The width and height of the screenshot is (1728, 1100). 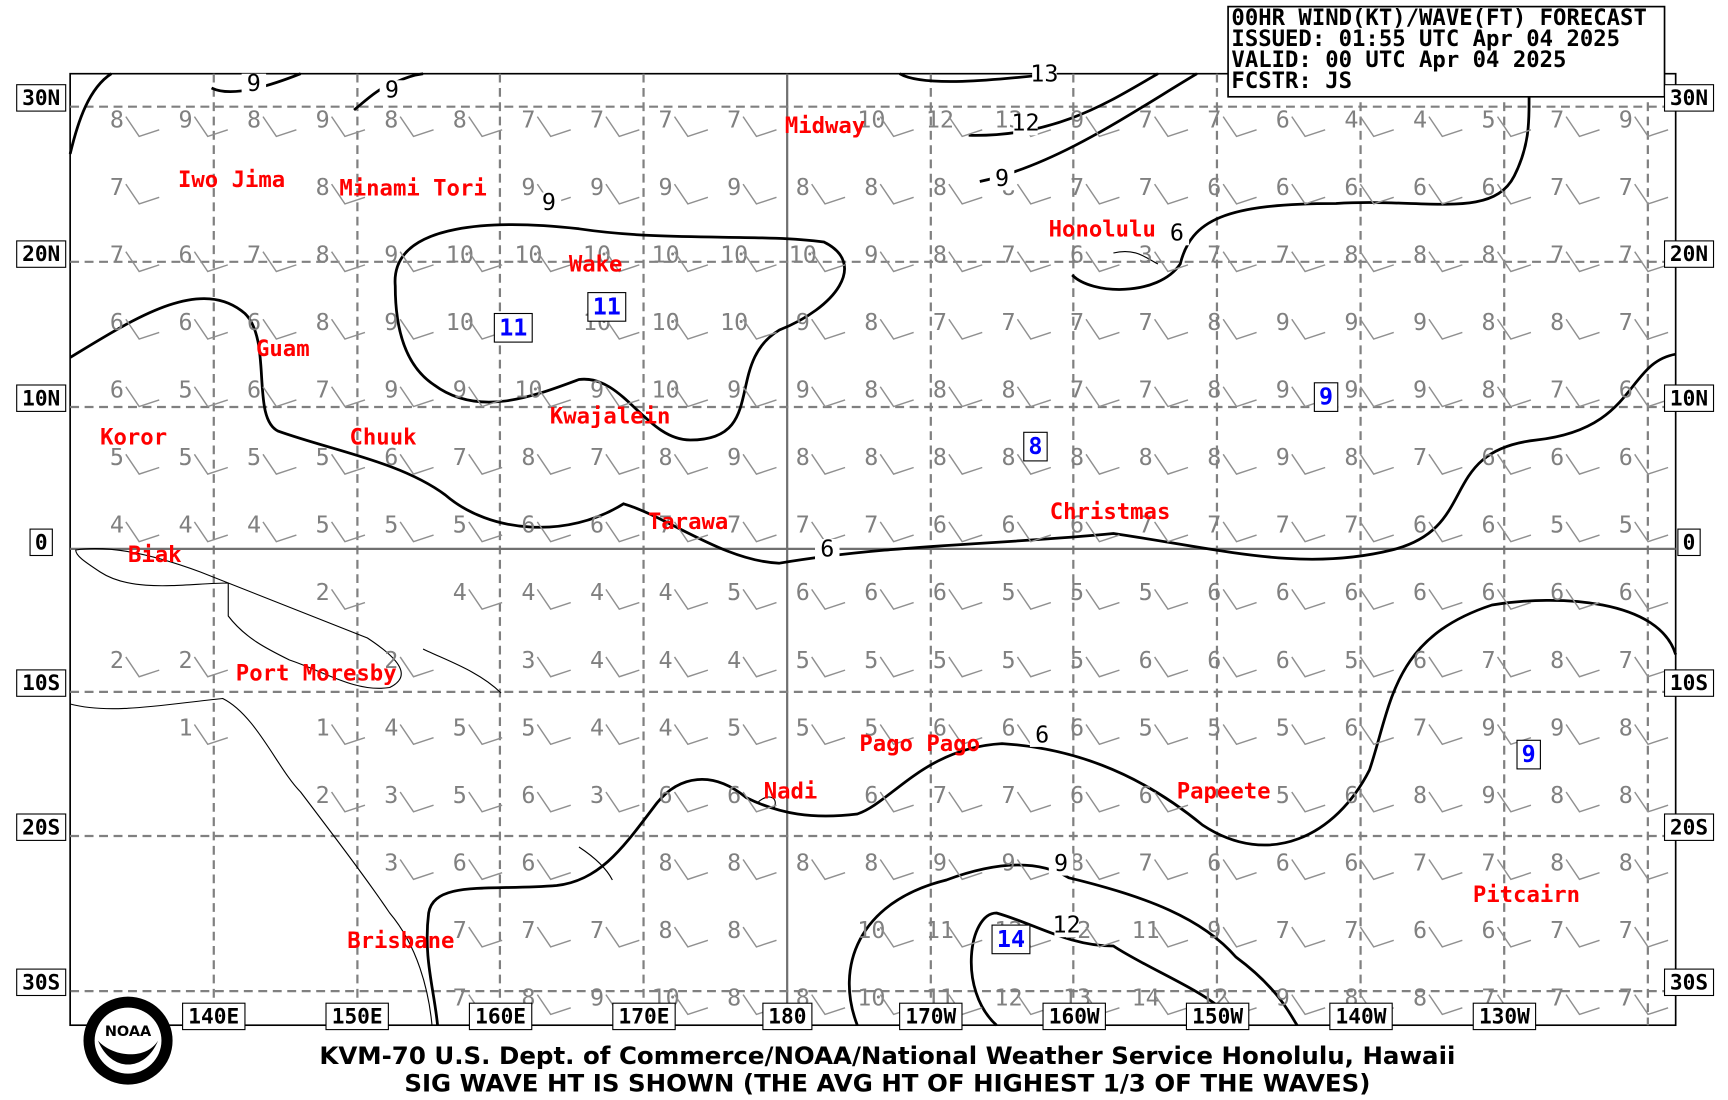 I want to click on maximum-value: 11, so click(x=513, y=327).